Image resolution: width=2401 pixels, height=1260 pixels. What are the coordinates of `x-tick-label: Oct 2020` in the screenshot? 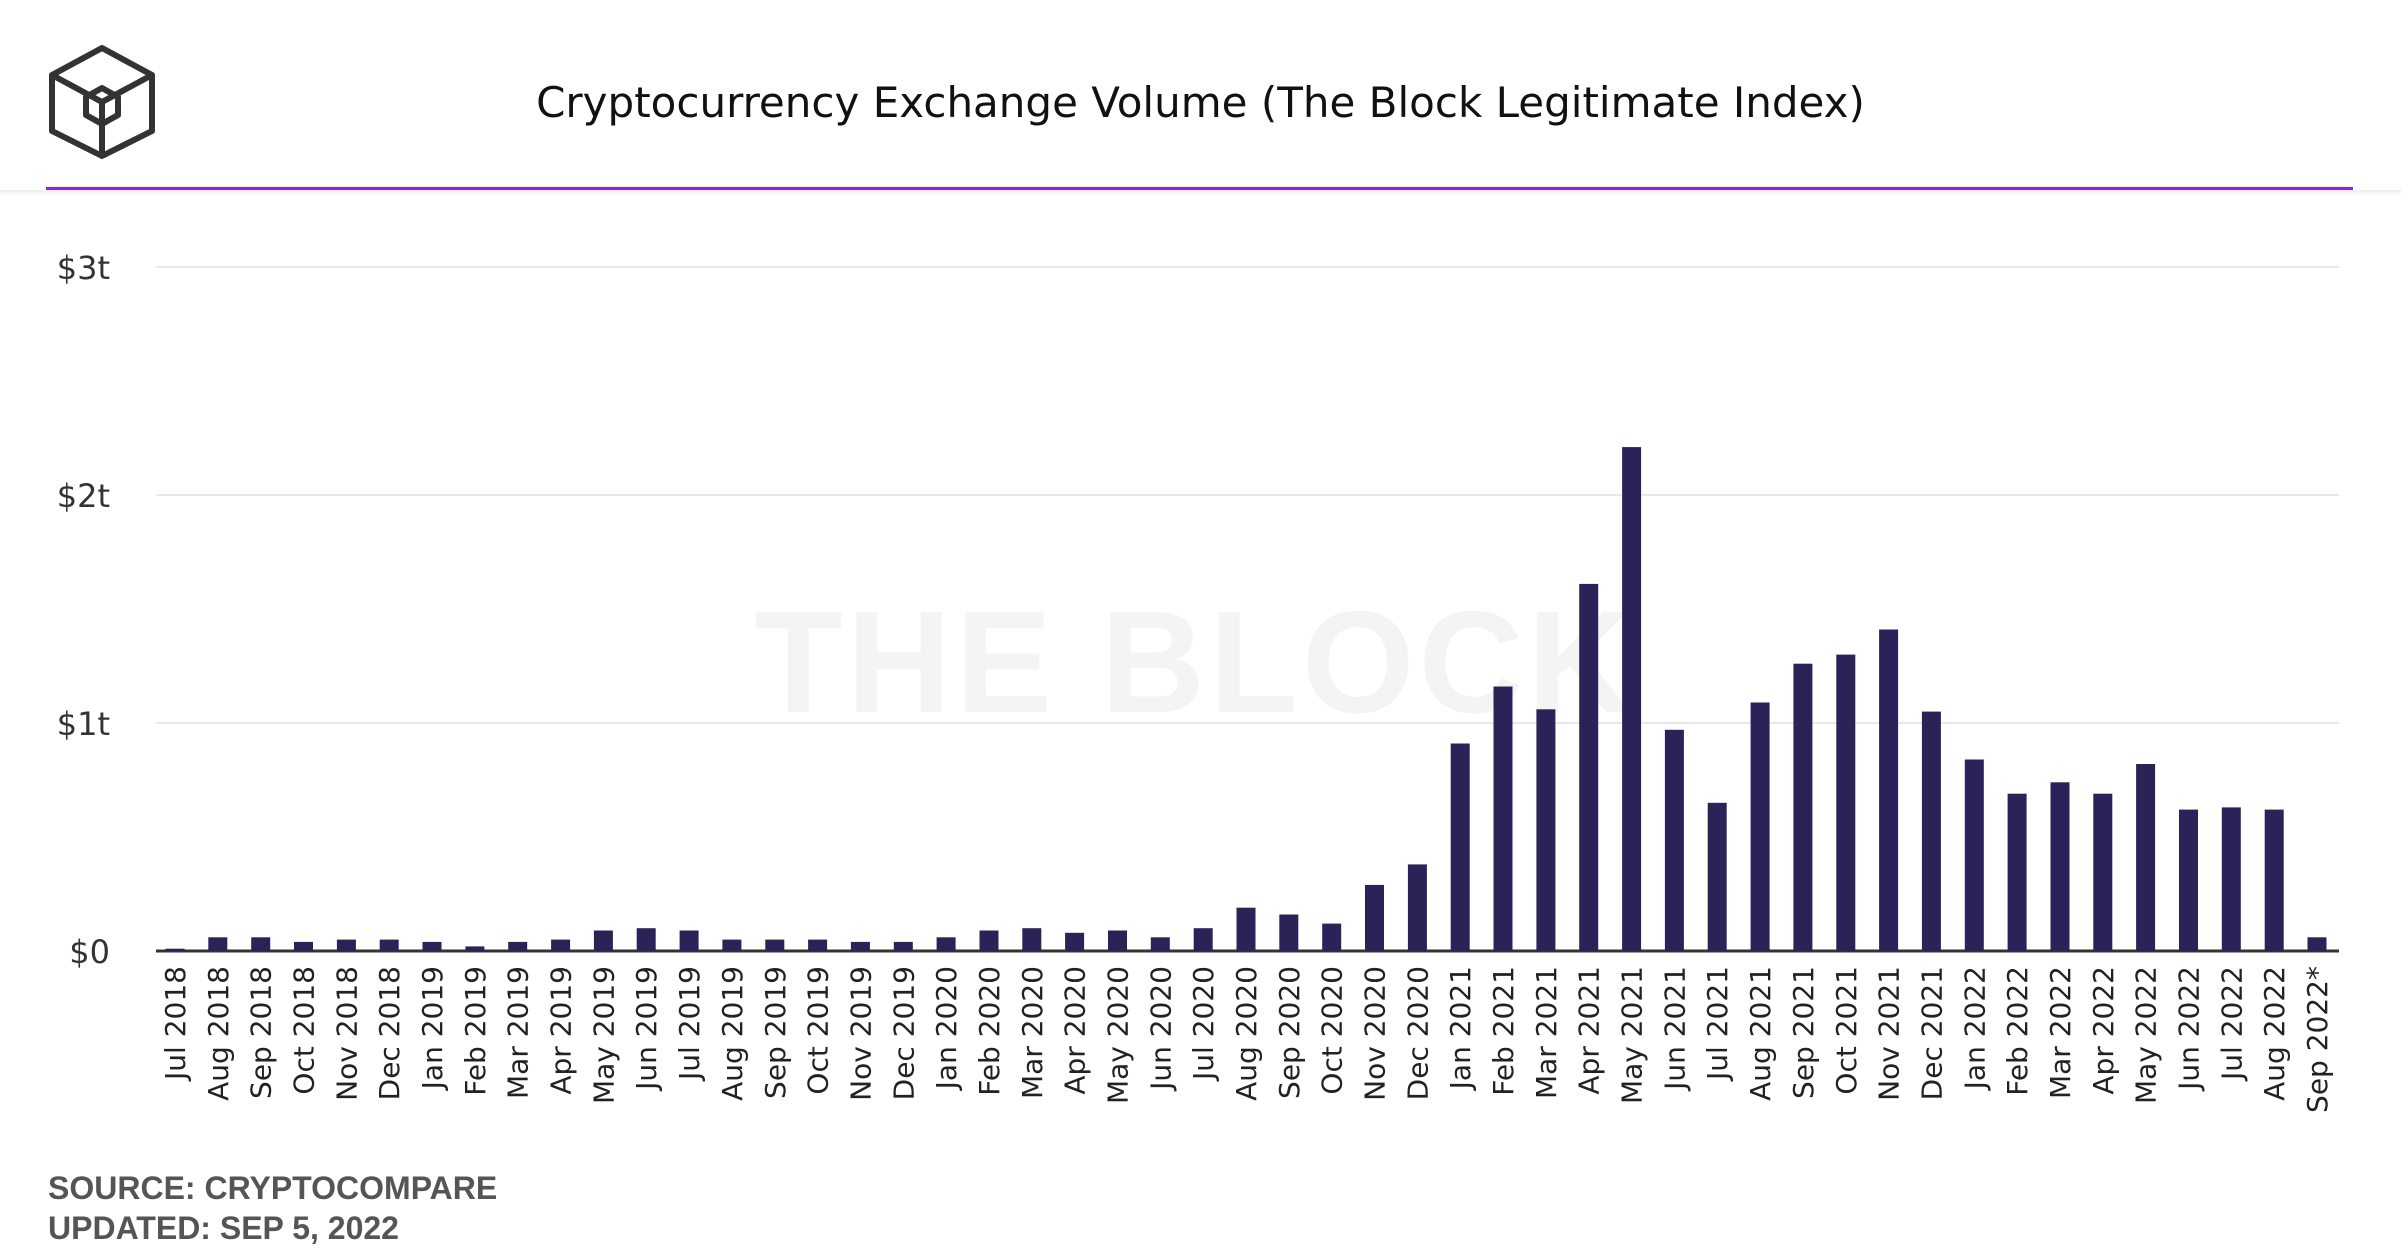 It's located at (1332, 1030).